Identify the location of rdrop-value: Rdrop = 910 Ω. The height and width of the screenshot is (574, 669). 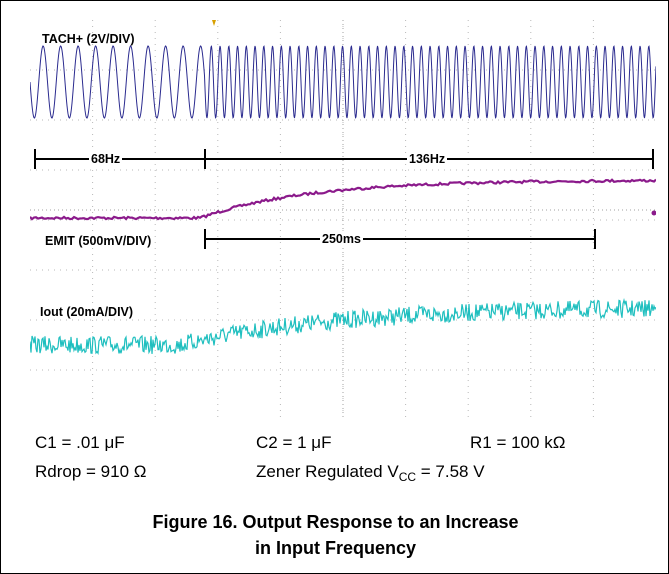
(91, 471).